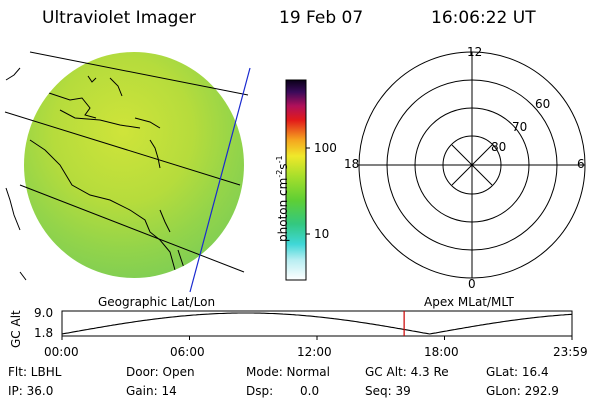 The image size is (600, 400). What do you see at coordinates (314, 352) in the screenshot?
I see `xtick-1200: 12:00` at bounding box center [314, 352].